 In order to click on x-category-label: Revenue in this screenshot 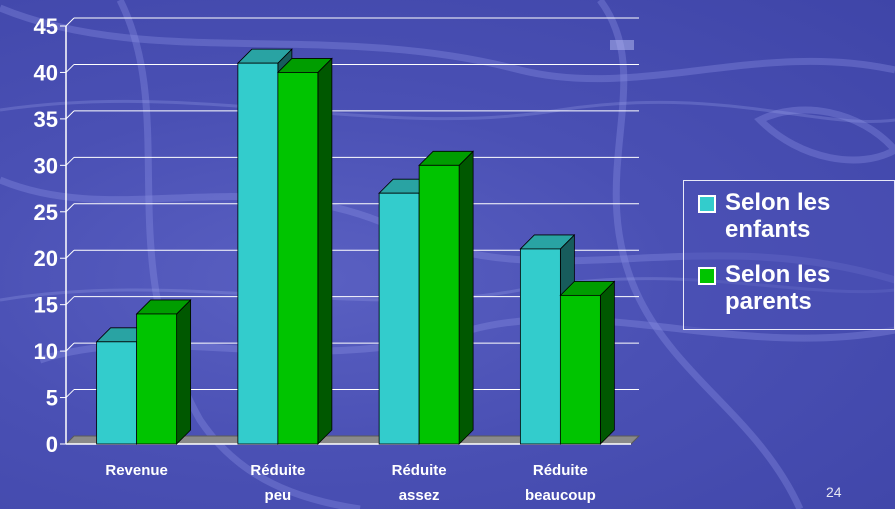, I will do `click(136, 470)`.